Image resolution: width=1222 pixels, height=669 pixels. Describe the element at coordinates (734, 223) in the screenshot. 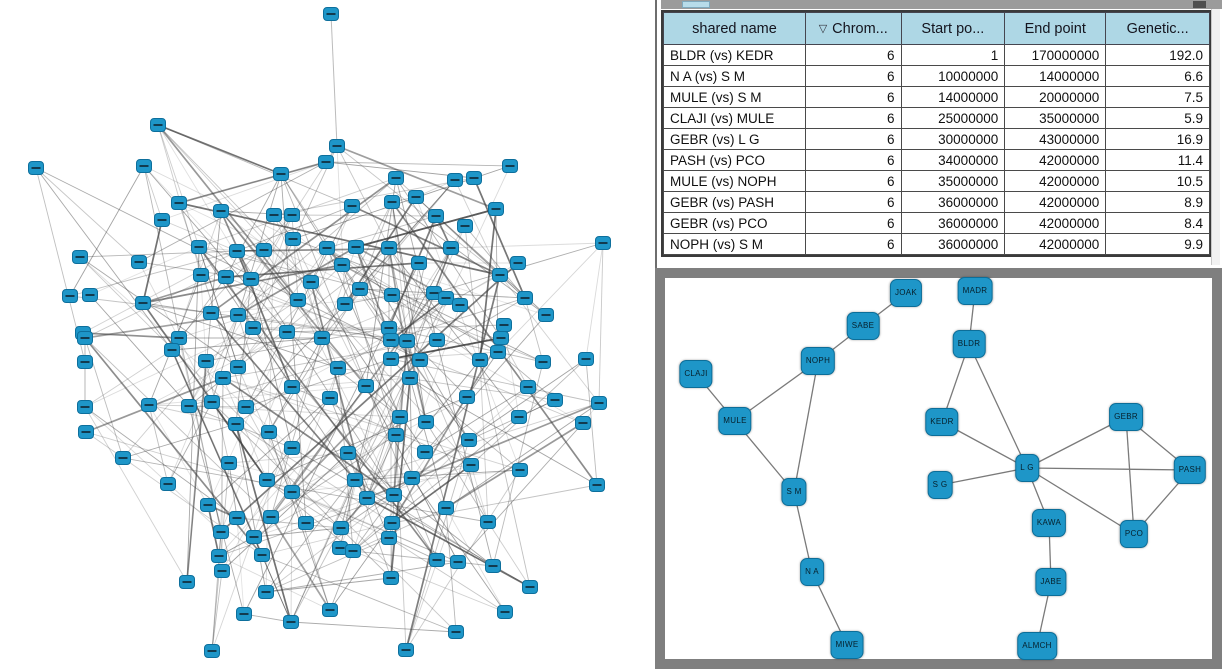

I see `table-cell: GEBR (vs) PCO` at that location.